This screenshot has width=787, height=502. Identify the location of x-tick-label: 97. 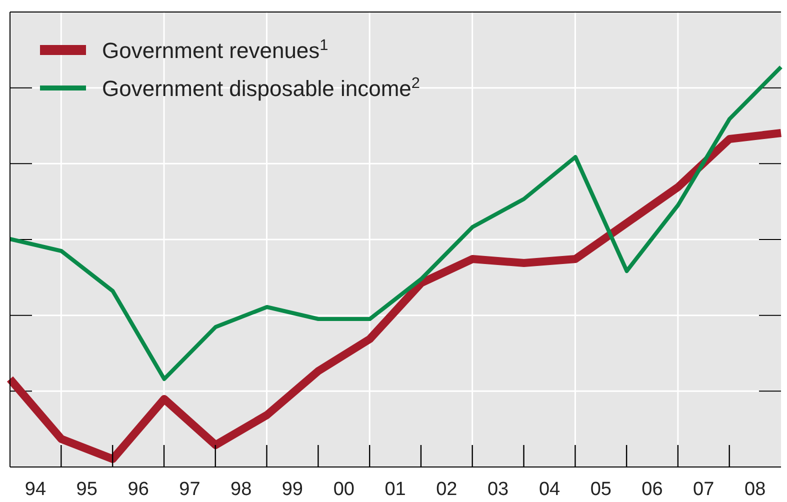
(189, 489).